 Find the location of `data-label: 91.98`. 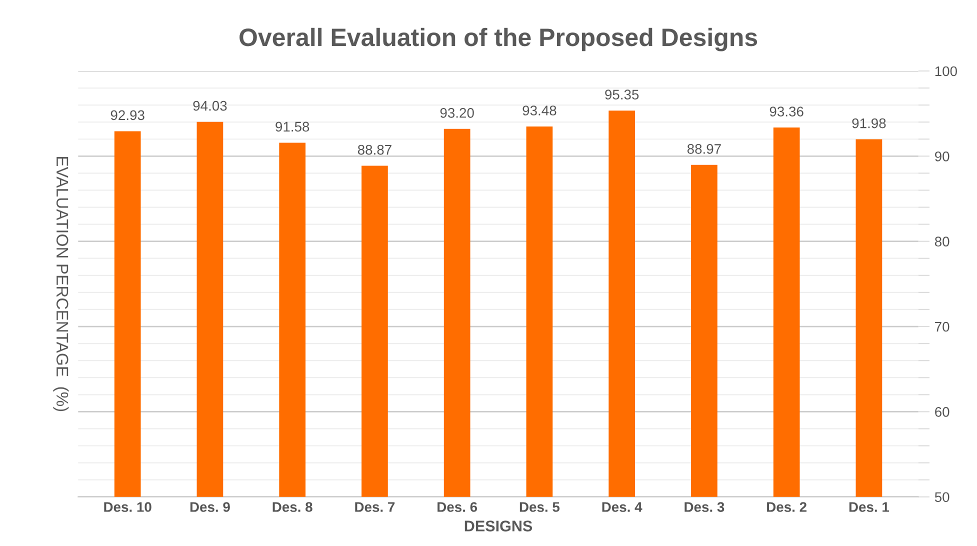

data-label: 91.98 is located at coordinates (869, 123).